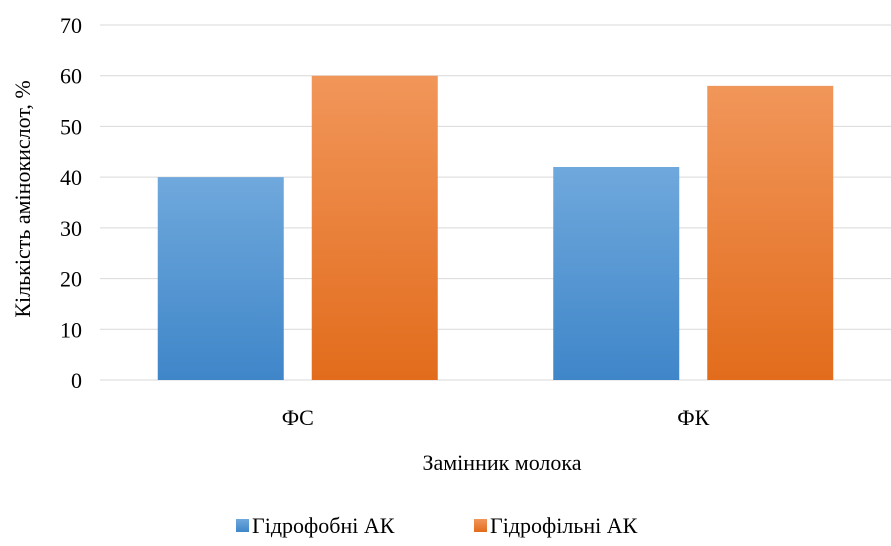 Image resolution: width=891 pixels, height=546 pixels. What do you see at coordinates (71, 279) in the screenshot?
I see `y-tick-label: 20` at bounding box center [71, 279].